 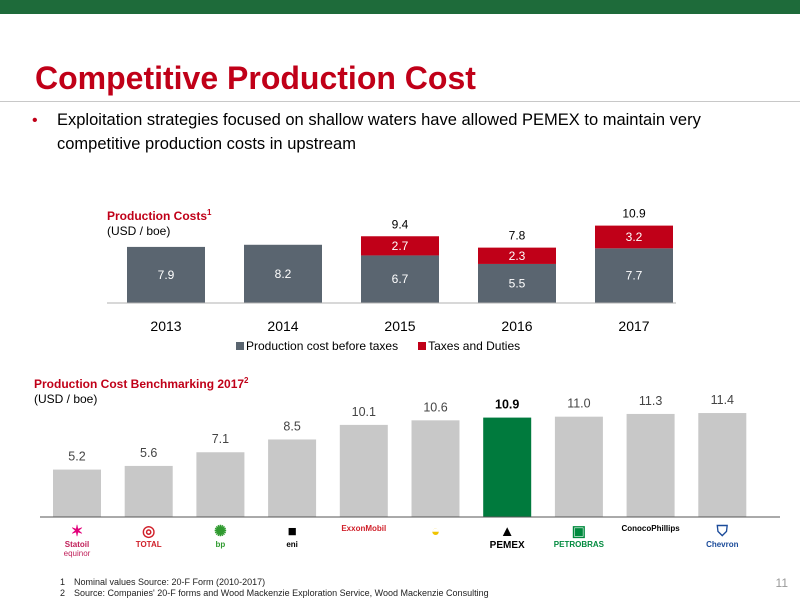 What do you see at coordinates (517, 236) in the screenshot?
I see `chart1-total-label-2016: 7.8` at bounding box center [517, 236].